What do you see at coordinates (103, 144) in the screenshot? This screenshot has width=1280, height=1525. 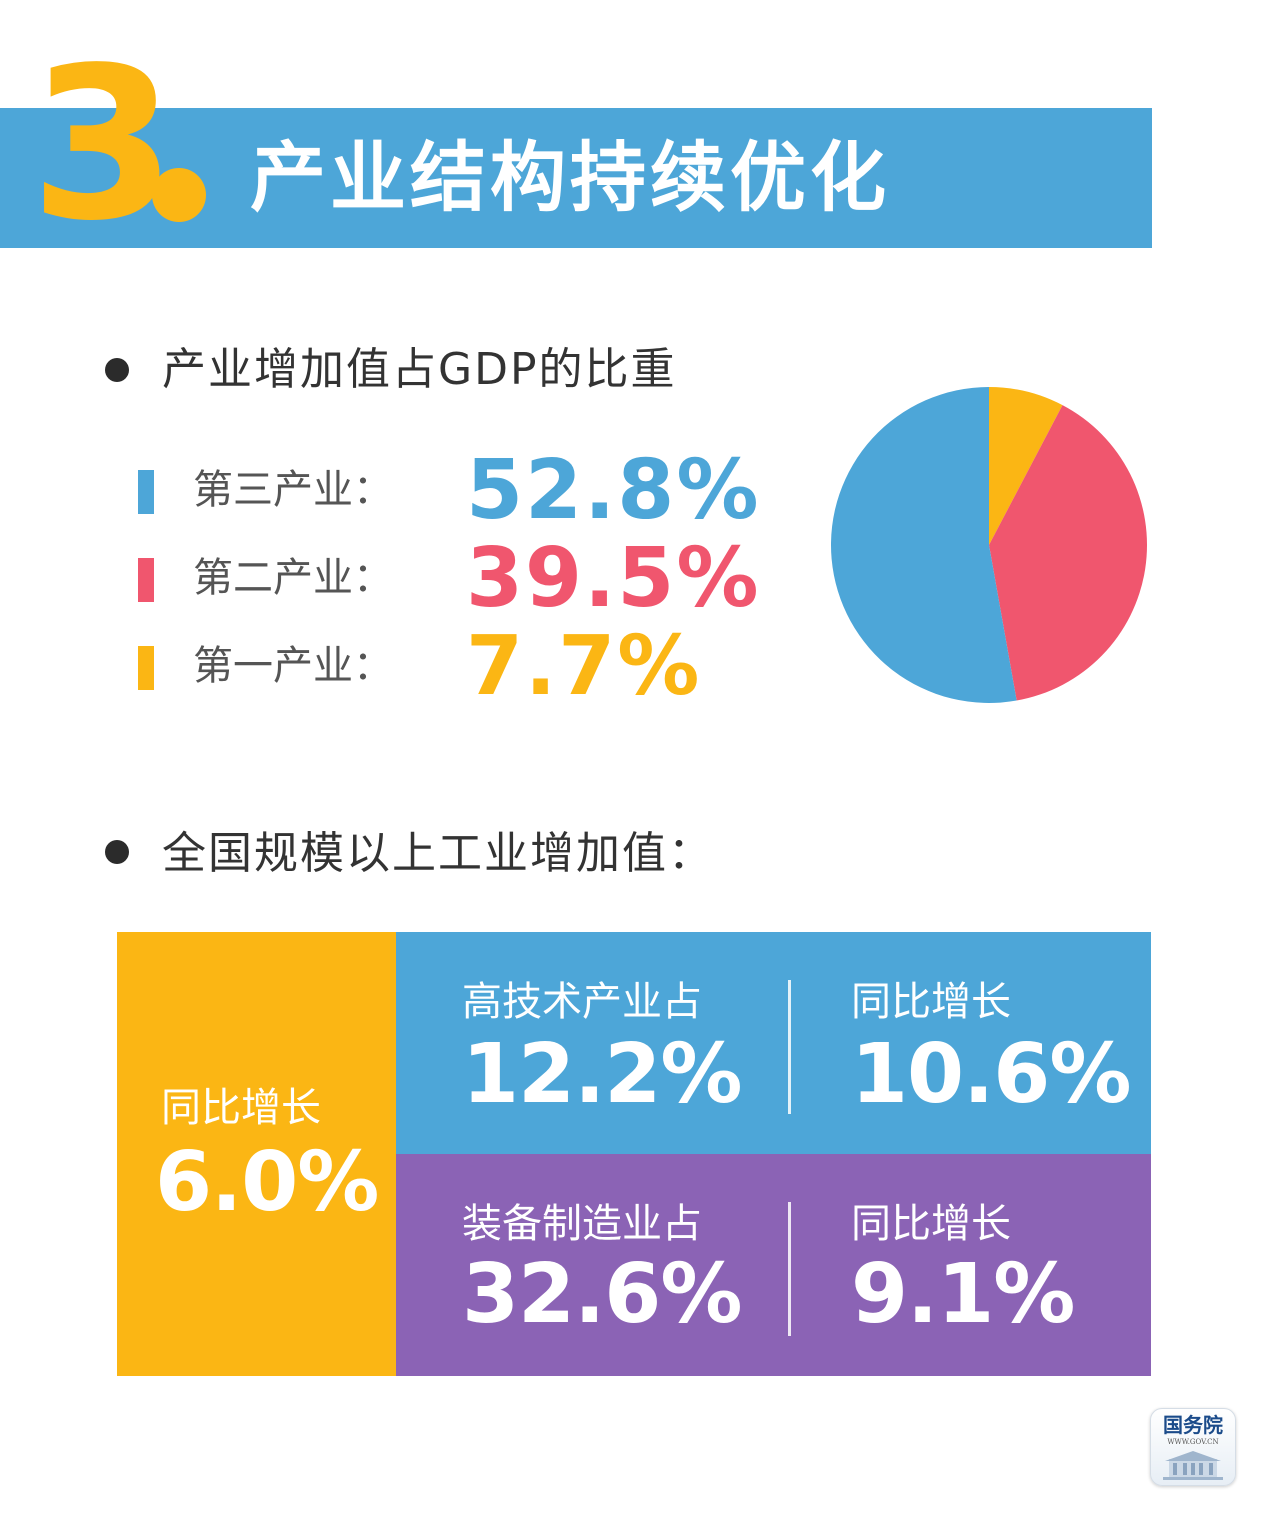 I see `section-number: 3` at bounding box center [103, 144].